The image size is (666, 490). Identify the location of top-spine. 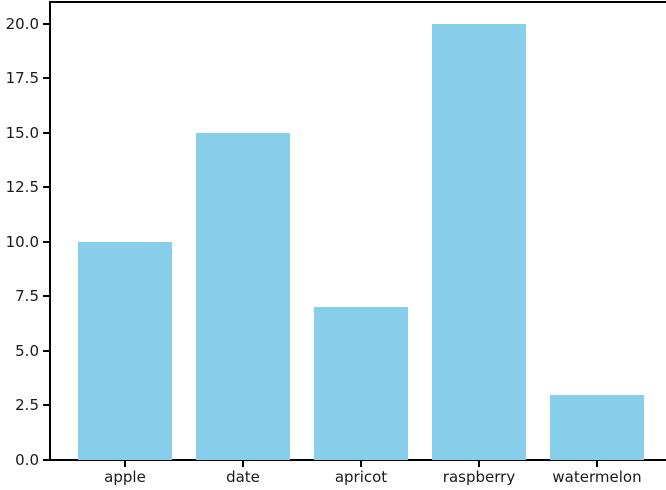
(357, 2).